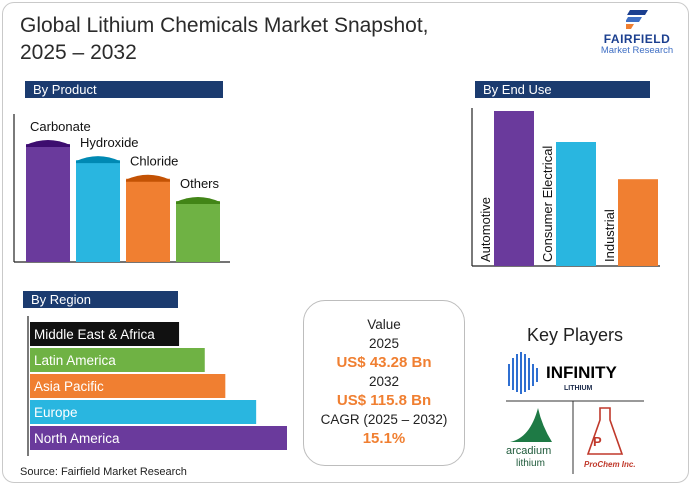 The width and height of the screenshot is (691, 485). I want to click on region-label-north-america: North America, so click(77, 438).